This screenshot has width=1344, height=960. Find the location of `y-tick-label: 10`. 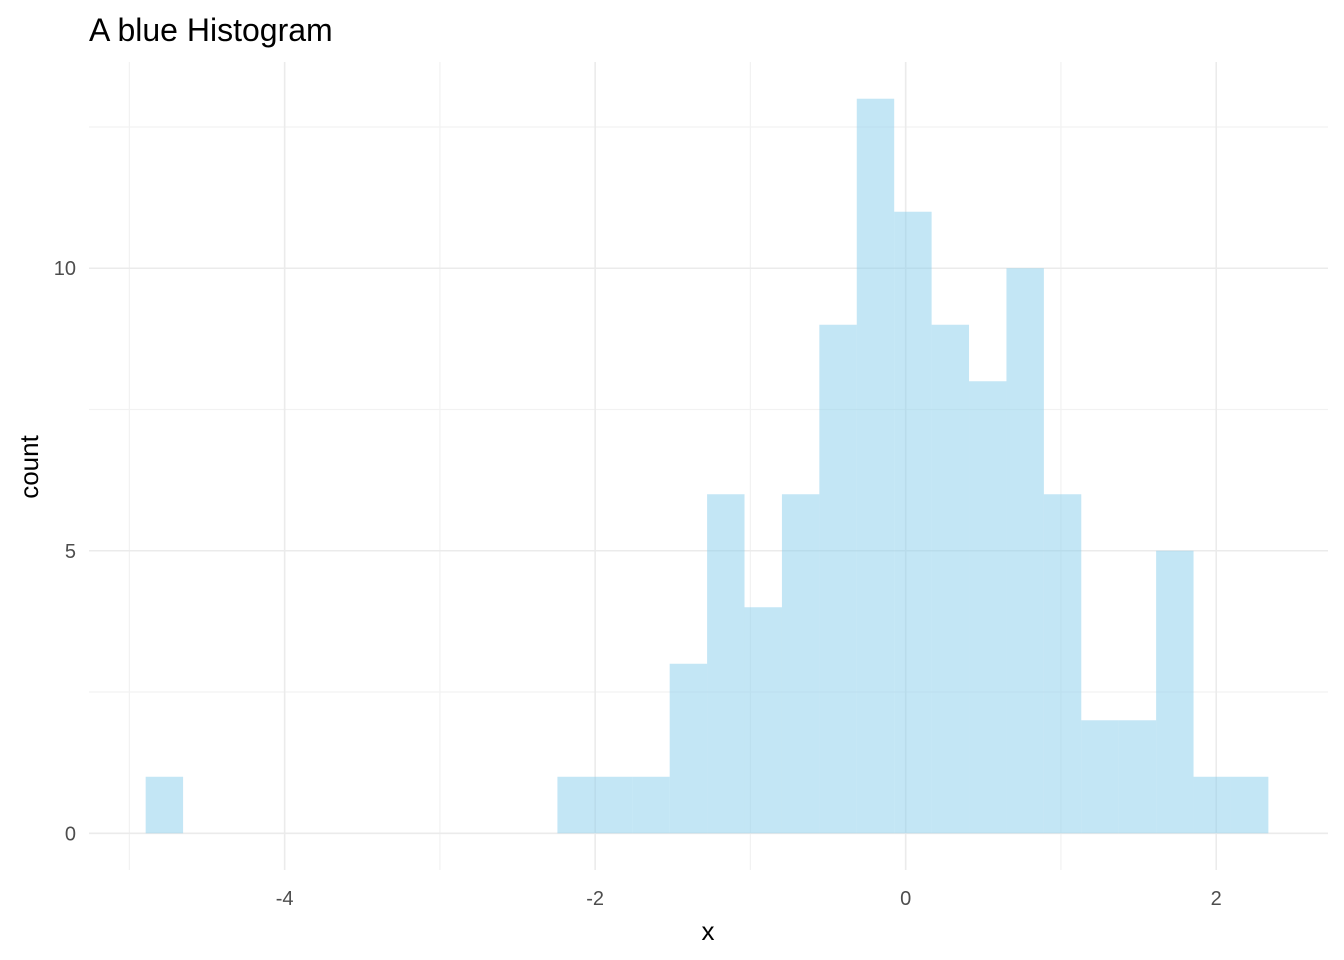

y-tick-label: 10 is located at coordinates (65, 269).